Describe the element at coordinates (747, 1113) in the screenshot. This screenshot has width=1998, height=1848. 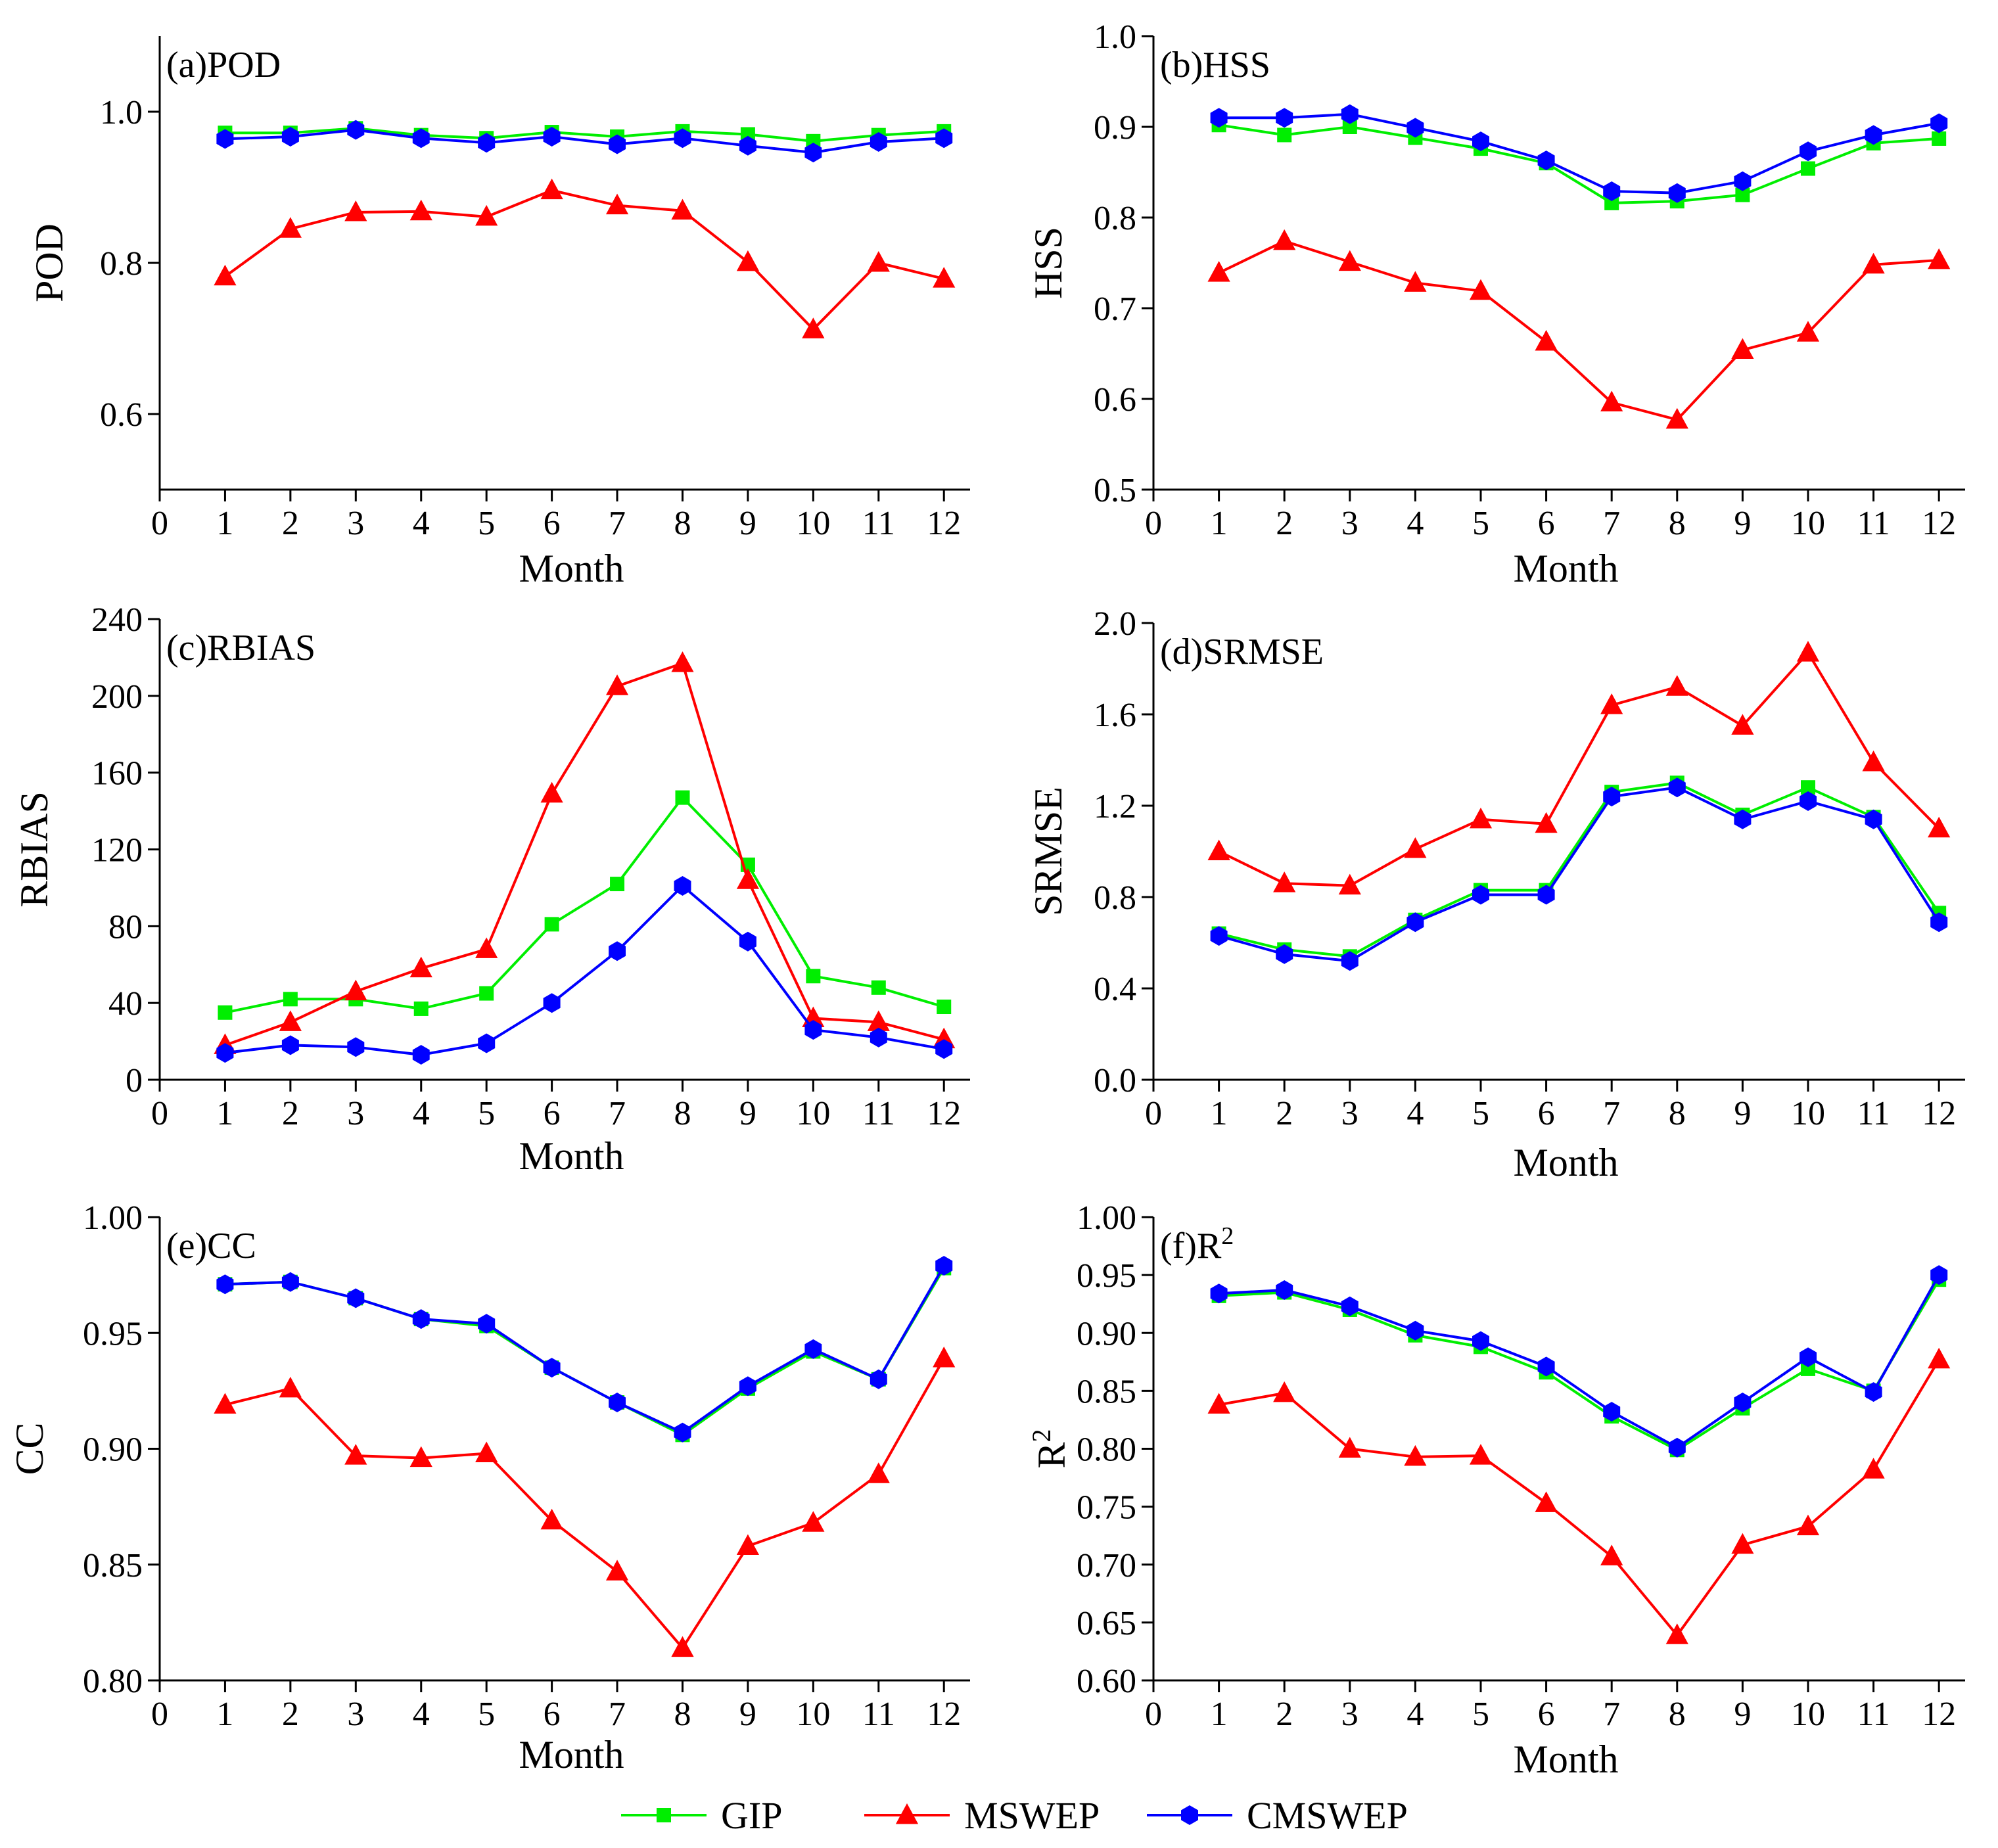
I see `x-tick-label: 9` at that location.